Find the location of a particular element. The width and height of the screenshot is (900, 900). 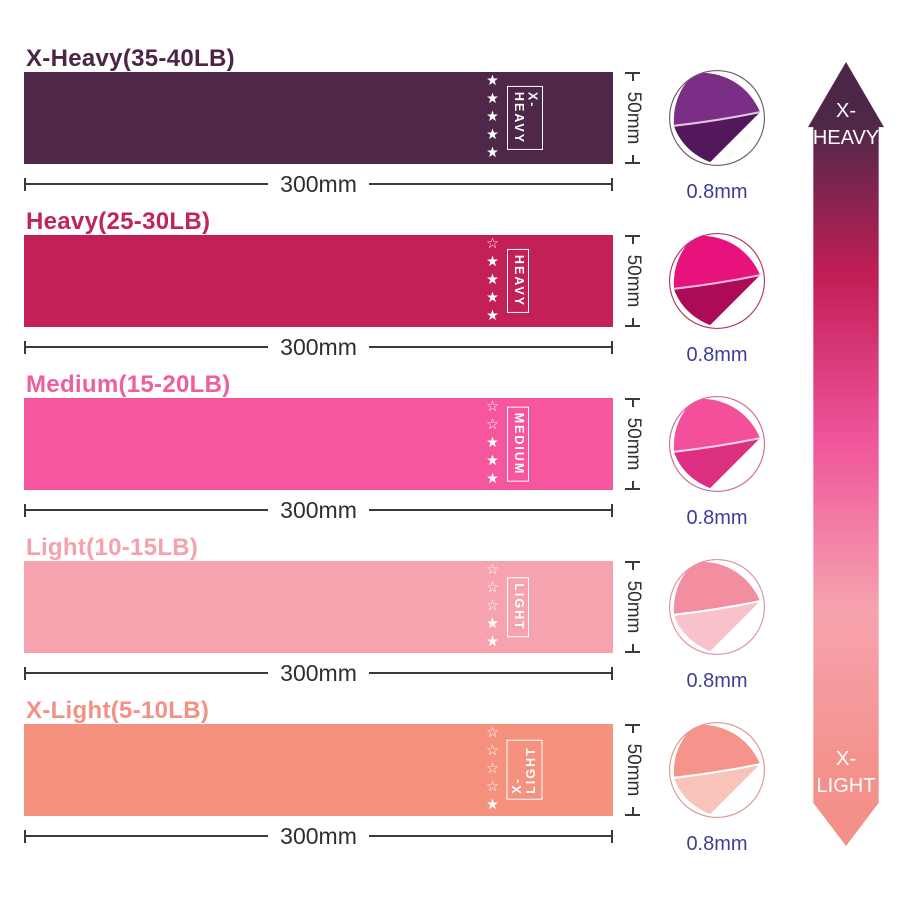

band-rectangle: ☆☆☆★★ LIGHT is located at coordinates (318, 607).